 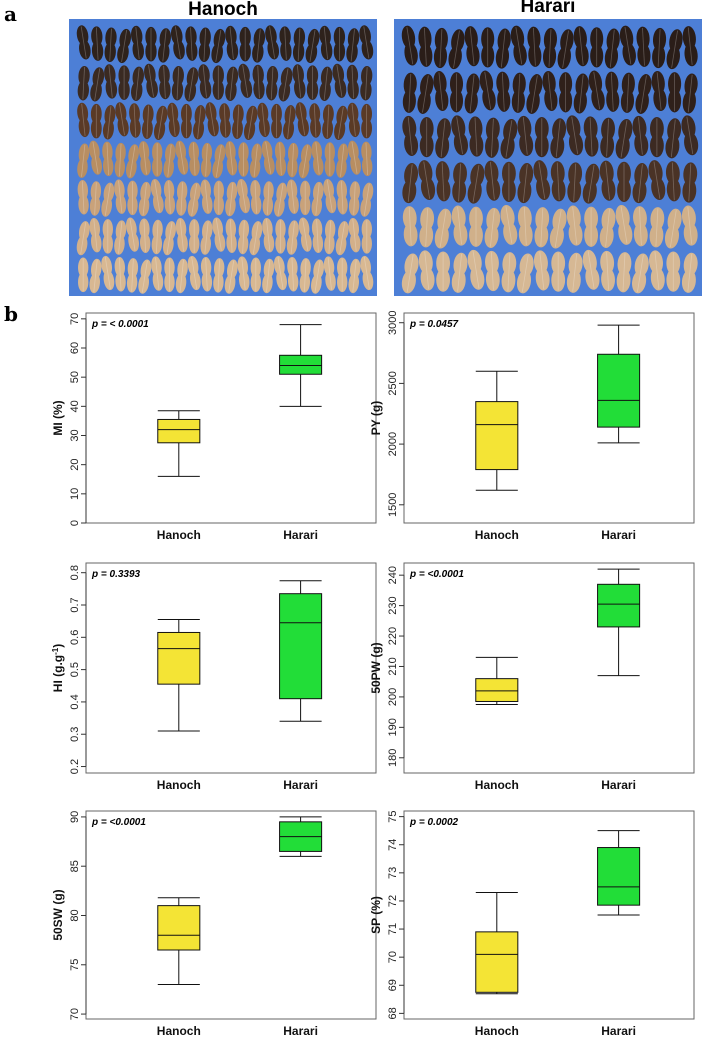 What do you see at coordinates (393, 444) in the screenshot?
I see `y-tick-label: 2000` at bounding box center [393, 444].